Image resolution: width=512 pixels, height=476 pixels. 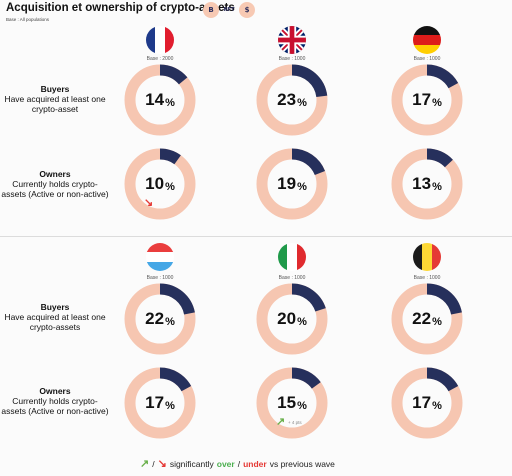 I want to click on donut-belgium-owners: 17%, so click(x=427, y=403).